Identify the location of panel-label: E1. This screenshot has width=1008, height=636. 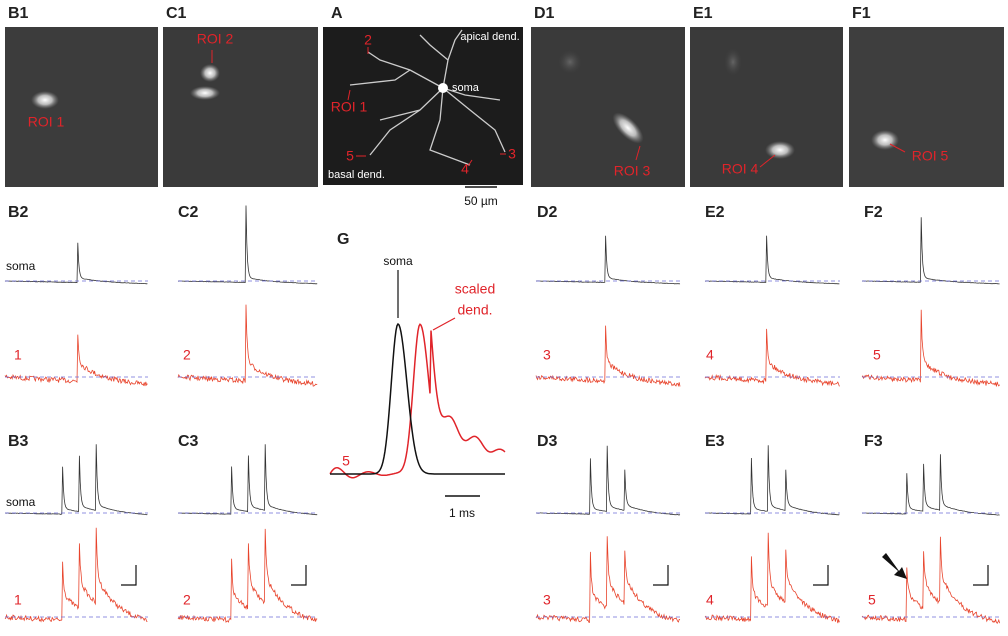
(703, 13).